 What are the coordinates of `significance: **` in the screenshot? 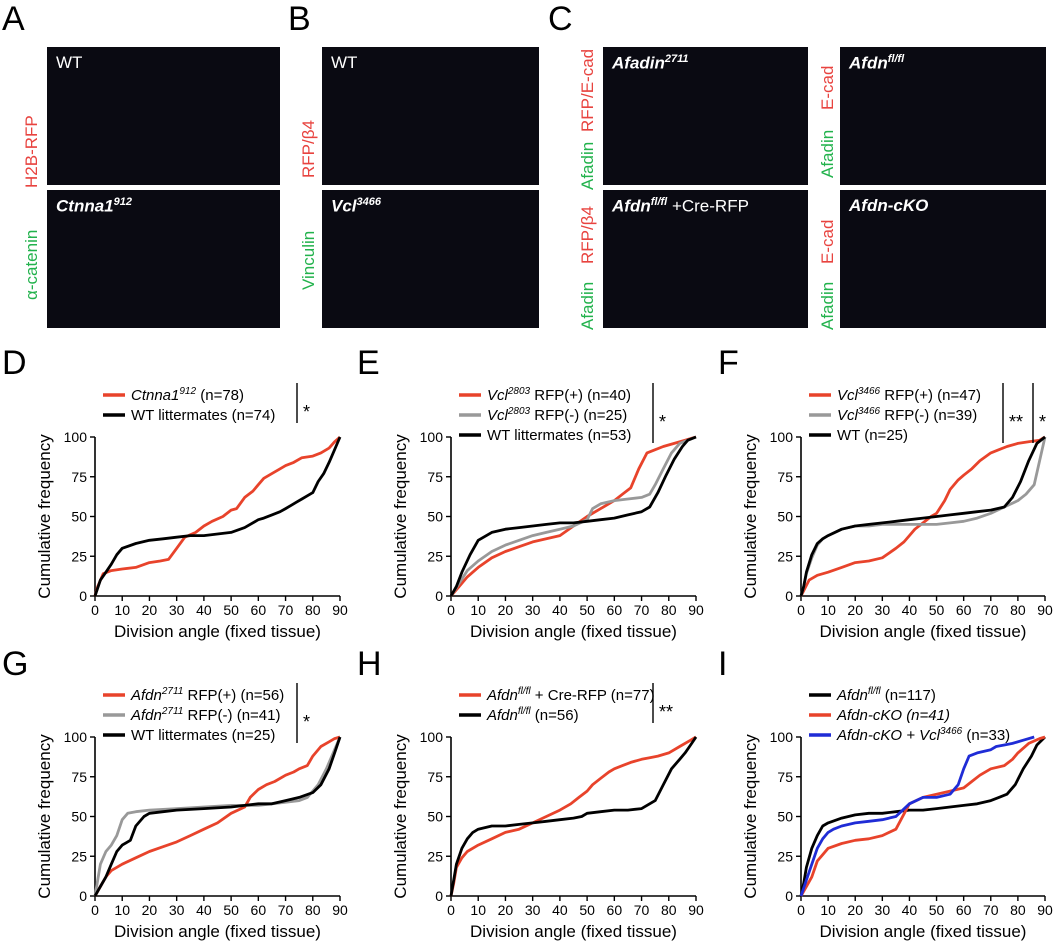 It's located at (662, 703).